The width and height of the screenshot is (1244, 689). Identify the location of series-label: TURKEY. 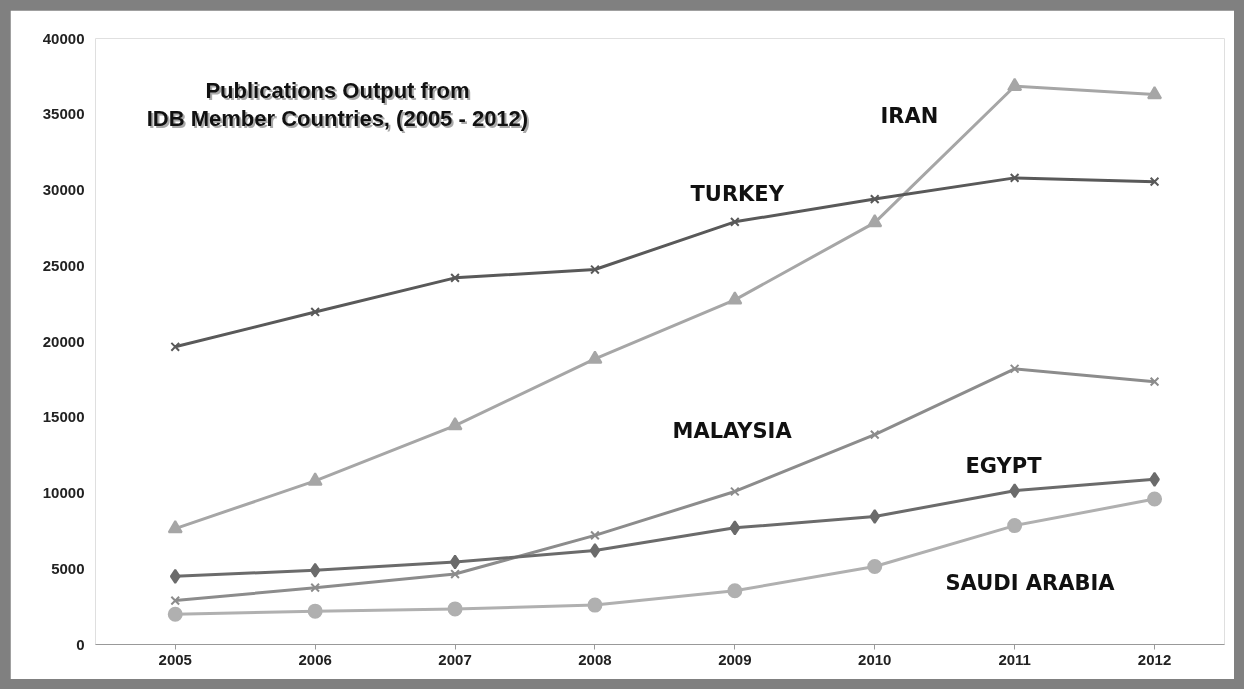
(737, 193).